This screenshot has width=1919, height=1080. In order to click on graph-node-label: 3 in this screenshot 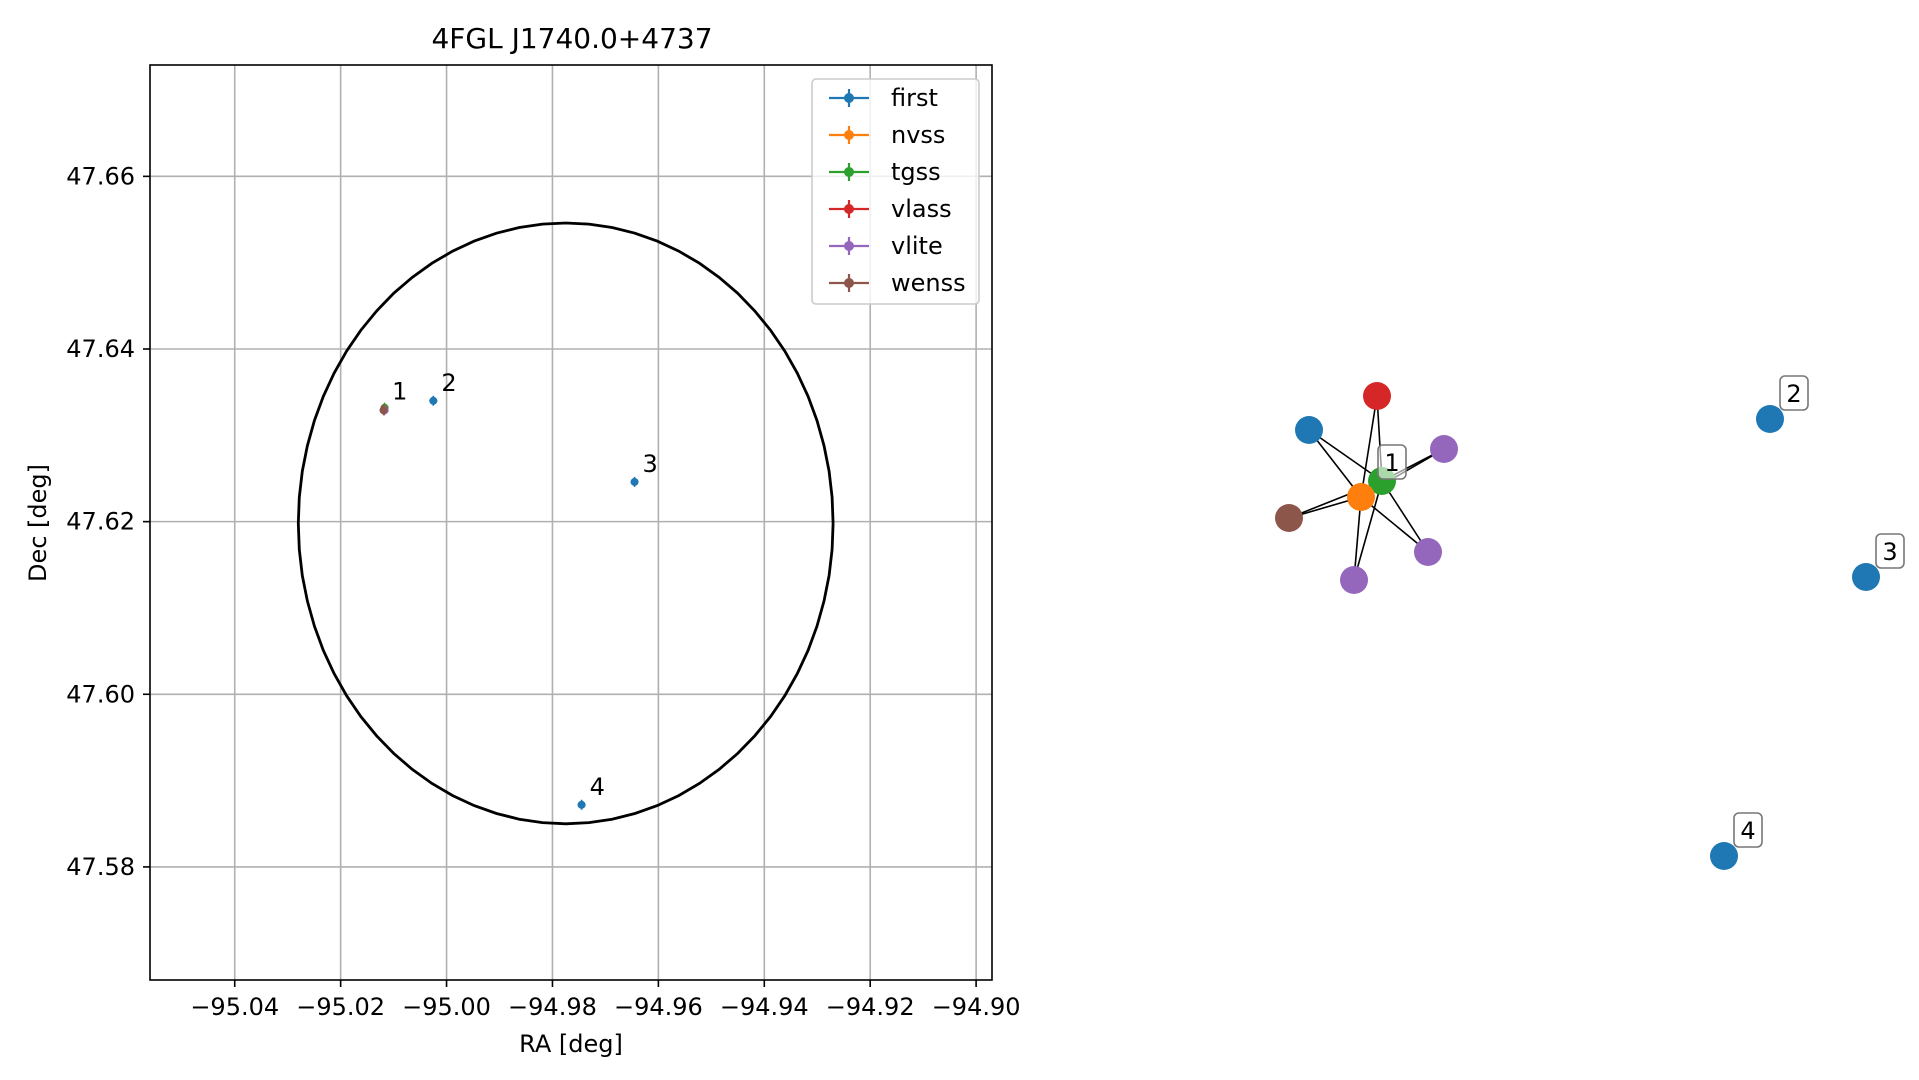, I will do `click(1890, 551)`.